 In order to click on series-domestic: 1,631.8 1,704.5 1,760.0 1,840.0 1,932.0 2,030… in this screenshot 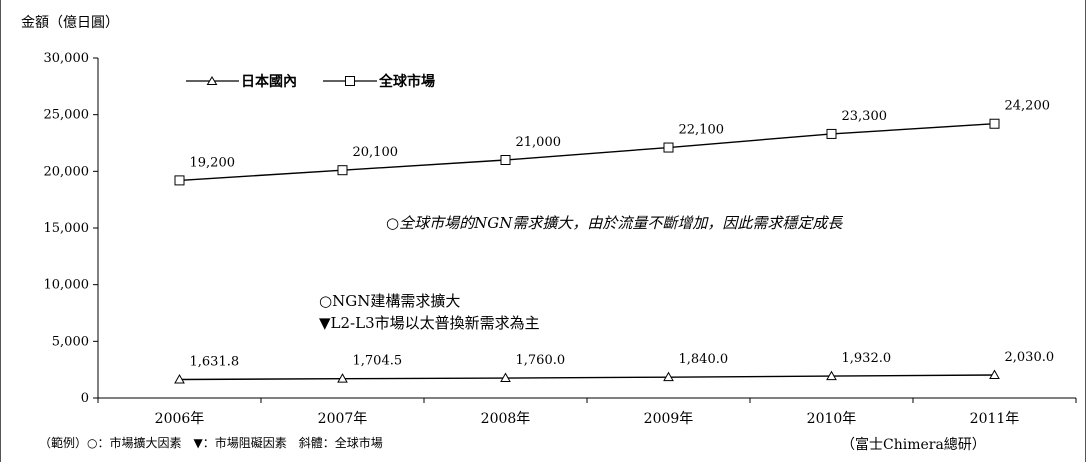, I will do `click(614, 367)`.